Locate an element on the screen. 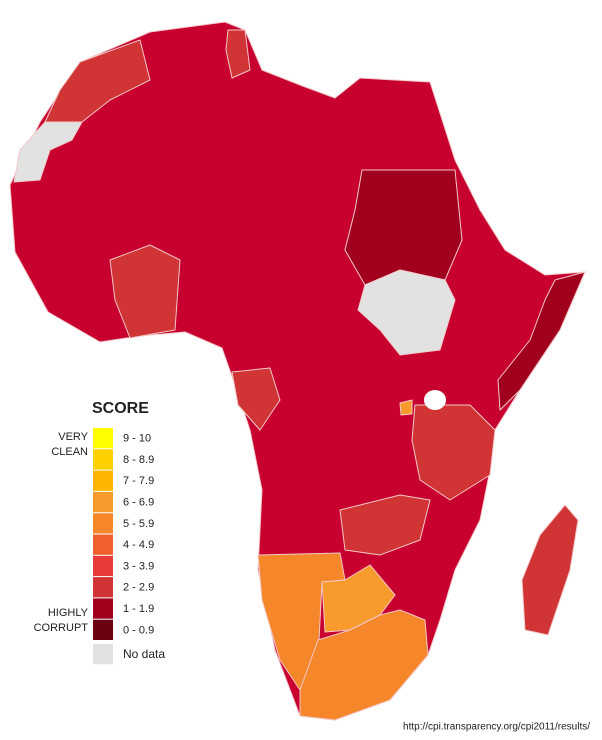 The image size is (602, 740). sudan is located at coordinates (403, 227).